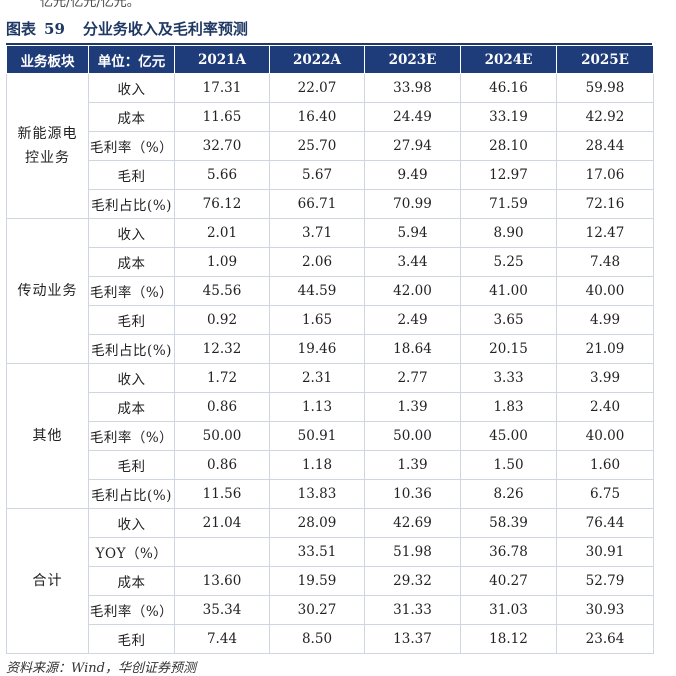  What do you see at coordinates (412, 204) in the screenshot?
I see `value-cell: 70.99` at bounding box center [412, 204].